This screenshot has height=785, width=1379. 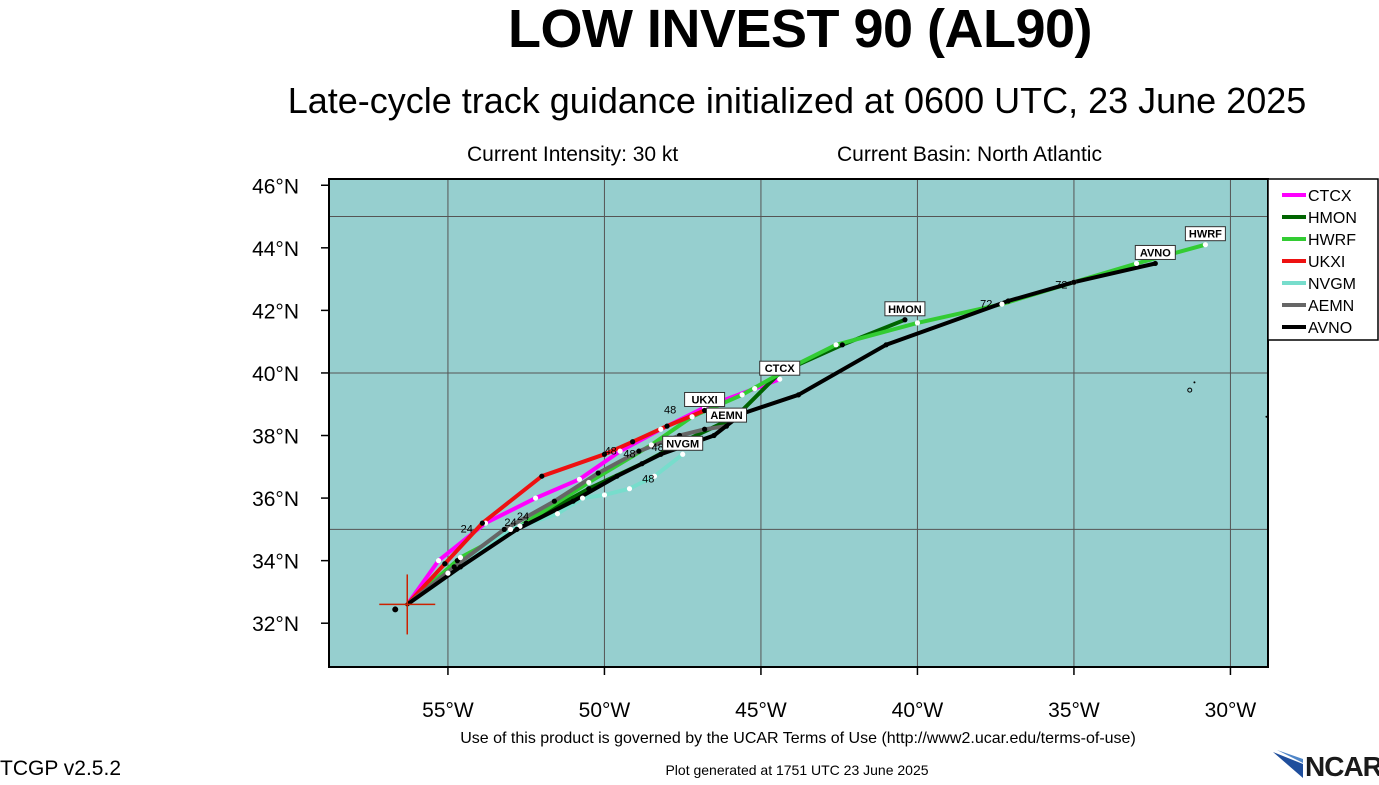 I want to click on x-tick-label: 45°W, so click(x=761, y=710).